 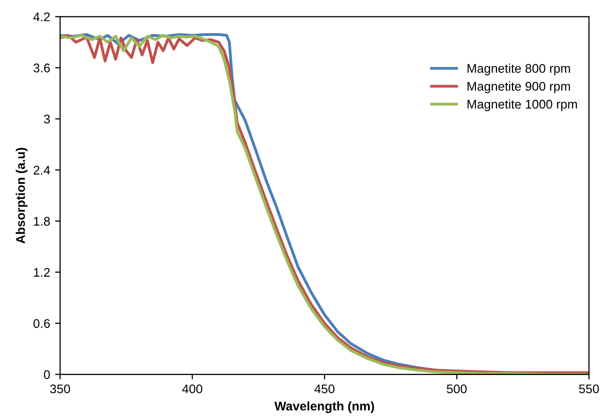 I want to click on y-tick-label: 1.8, so click(x=42, y=221).